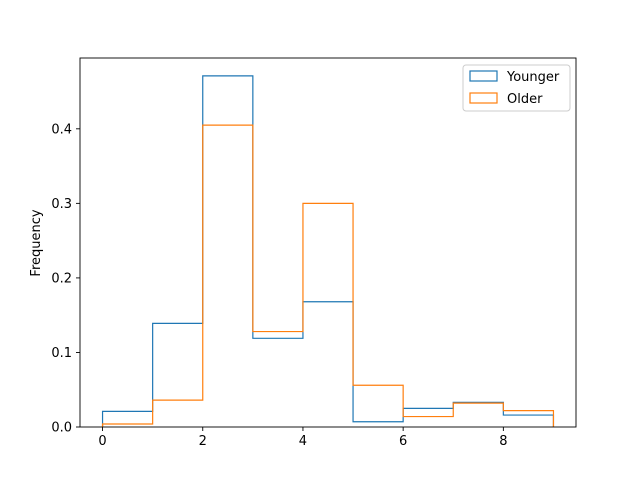  I want to click on legend-swatch-older, so click(483, 98).